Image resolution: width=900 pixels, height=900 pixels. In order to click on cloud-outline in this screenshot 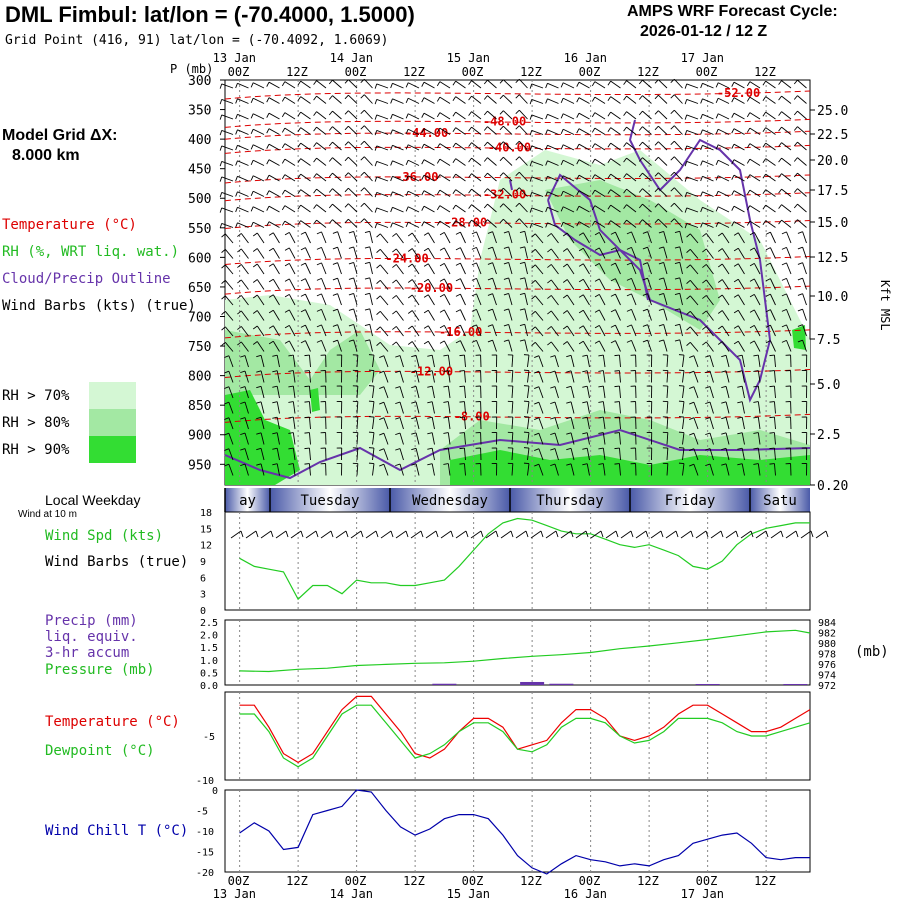, I will do `click(598, 250)`.